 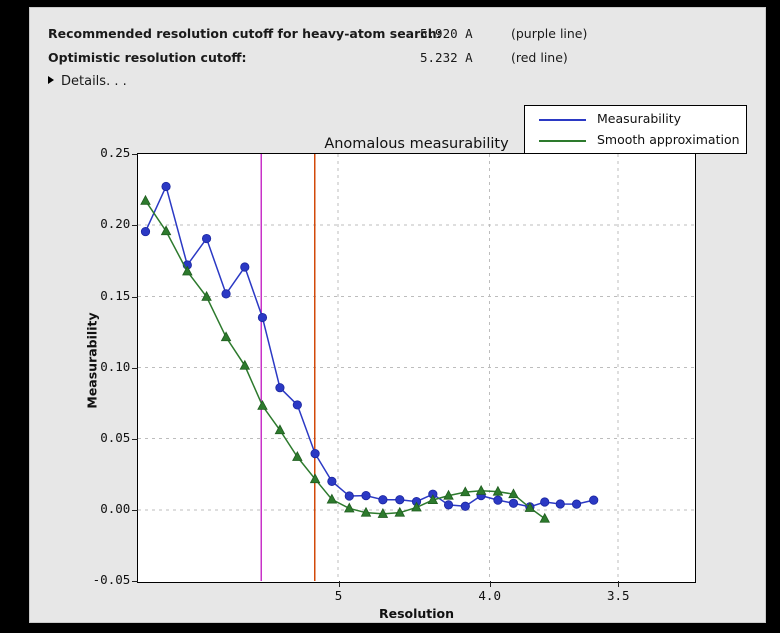 What do you see at coordinates (668, 139) in the screenshot?
I see `legend-label-smooth-approximation: Smooth approximation` at bounding box center [668, 139].